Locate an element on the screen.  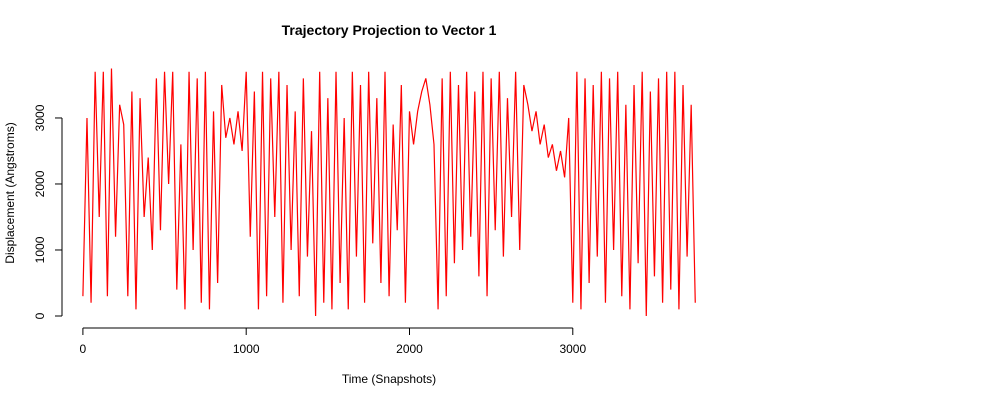
x-tick-label: 1000 is located at coordinates (246, 349).